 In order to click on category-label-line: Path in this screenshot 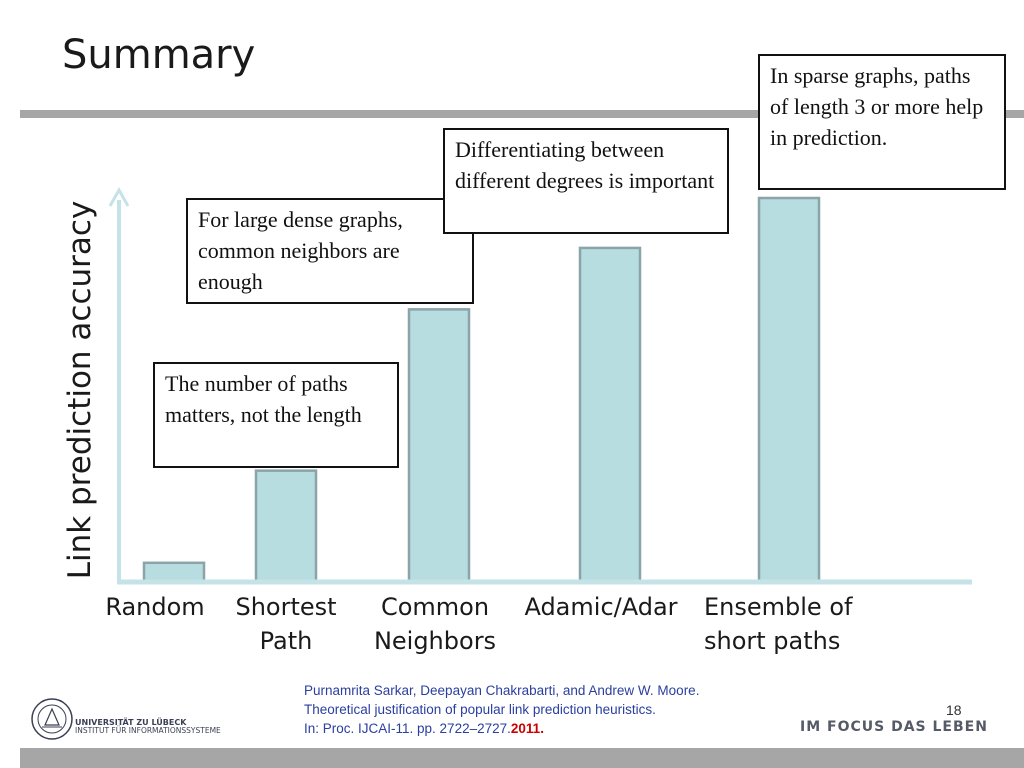, I will do `click(286, 641)`.